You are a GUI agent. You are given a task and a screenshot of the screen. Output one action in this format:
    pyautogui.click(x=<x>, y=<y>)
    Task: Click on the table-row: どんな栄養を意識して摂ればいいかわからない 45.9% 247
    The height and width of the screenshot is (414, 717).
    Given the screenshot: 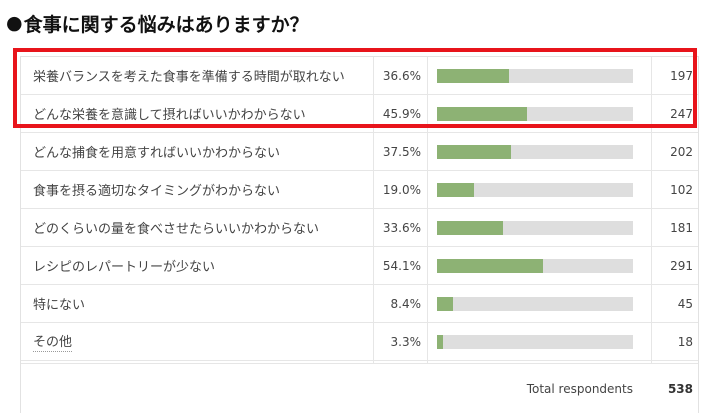 What is the action you would take?
    pyautogui.click(x=359, y=114)
    